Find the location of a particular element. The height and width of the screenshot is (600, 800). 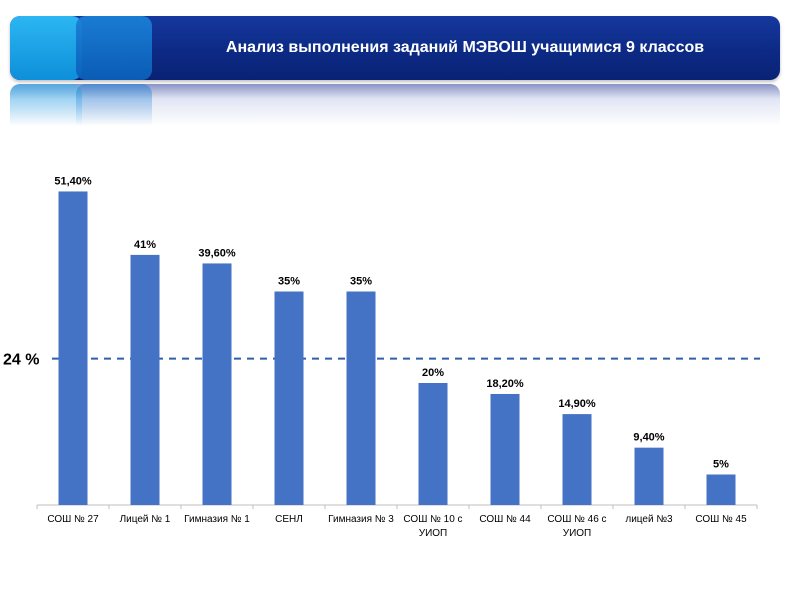

data-label-3: 39,60% is located at coordinates (217, 253).